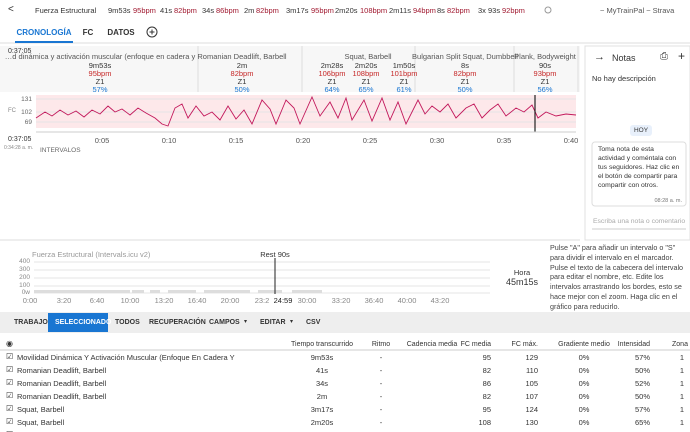 The image size is (690, 432). What do you see at coordinates (424, 10) in the screenshot?
I see `segment-bpm: 94bpm` at bounding box center [424, 10].